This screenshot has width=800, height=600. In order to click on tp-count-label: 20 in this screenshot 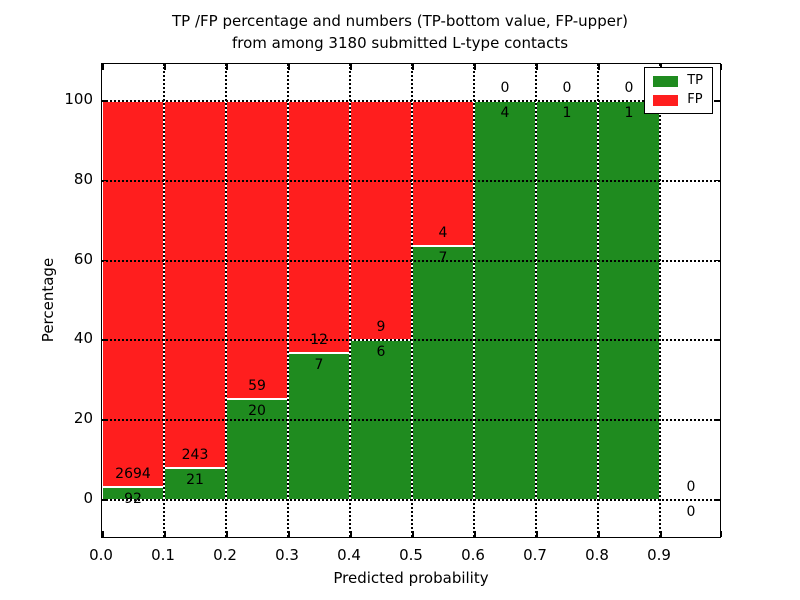, I will do `click(257, 410)`.